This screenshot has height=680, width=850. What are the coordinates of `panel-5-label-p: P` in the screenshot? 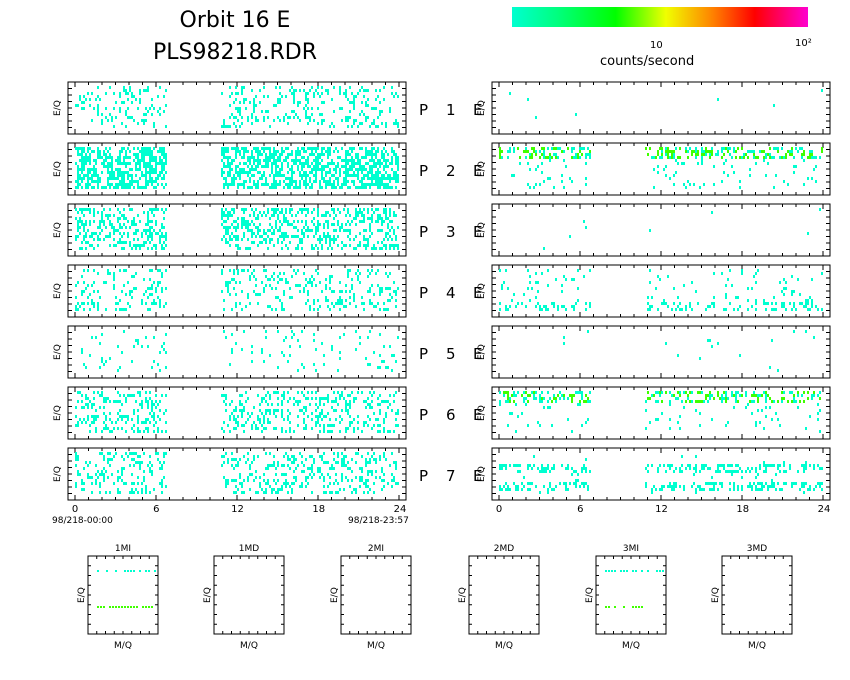 It's located at (423, 354).